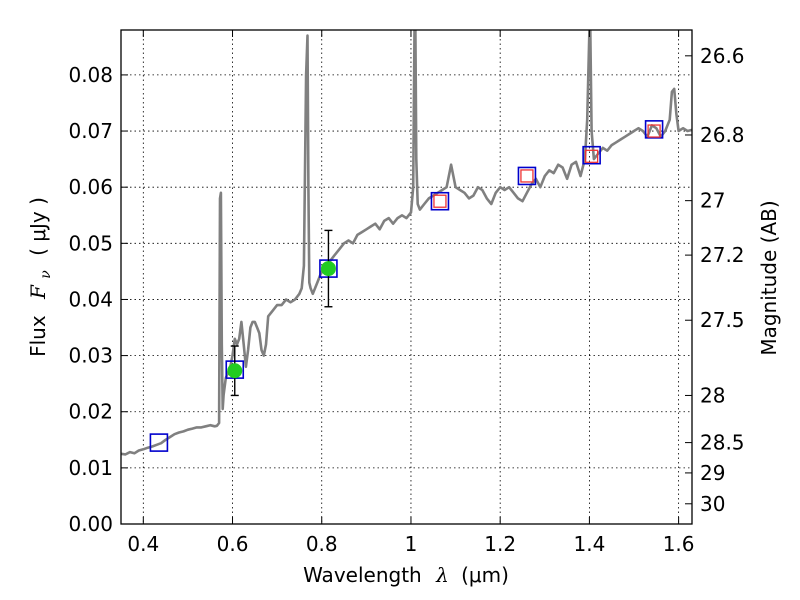 Image resolution: width=800 pixels, height=600 pixels. Describe the element at coordinates (485, 575) in the screenshot. I see `x-axis-label-unit: (μm)` at that location.